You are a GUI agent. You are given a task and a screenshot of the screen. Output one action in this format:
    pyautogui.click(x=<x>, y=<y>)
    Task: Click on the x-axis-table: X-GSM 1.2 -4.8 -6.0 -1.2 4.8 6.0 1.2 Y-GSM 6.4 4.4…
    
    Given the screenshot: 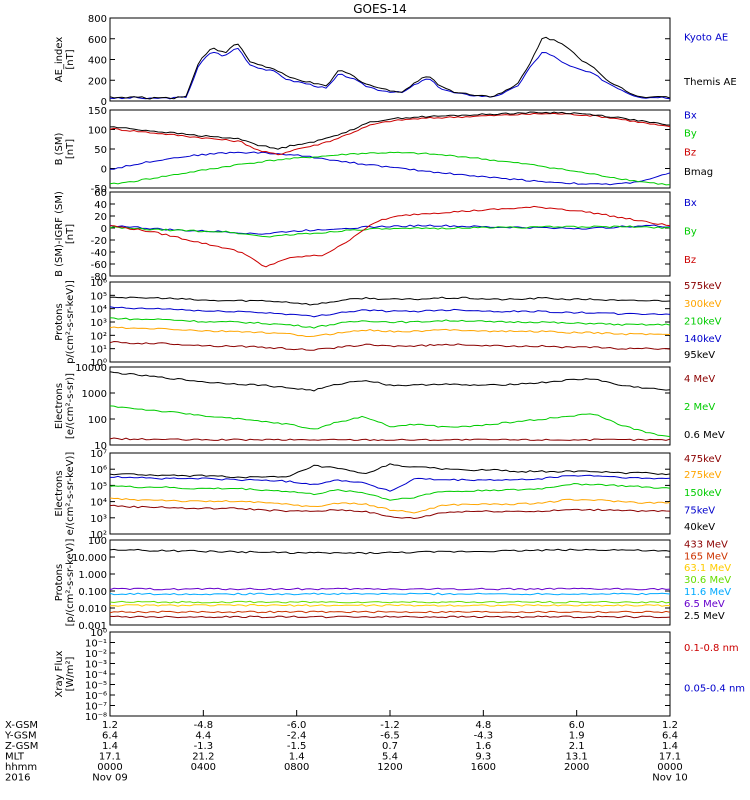 What is the action you would take?
    pyautogui.click(x=346, y=747)
    